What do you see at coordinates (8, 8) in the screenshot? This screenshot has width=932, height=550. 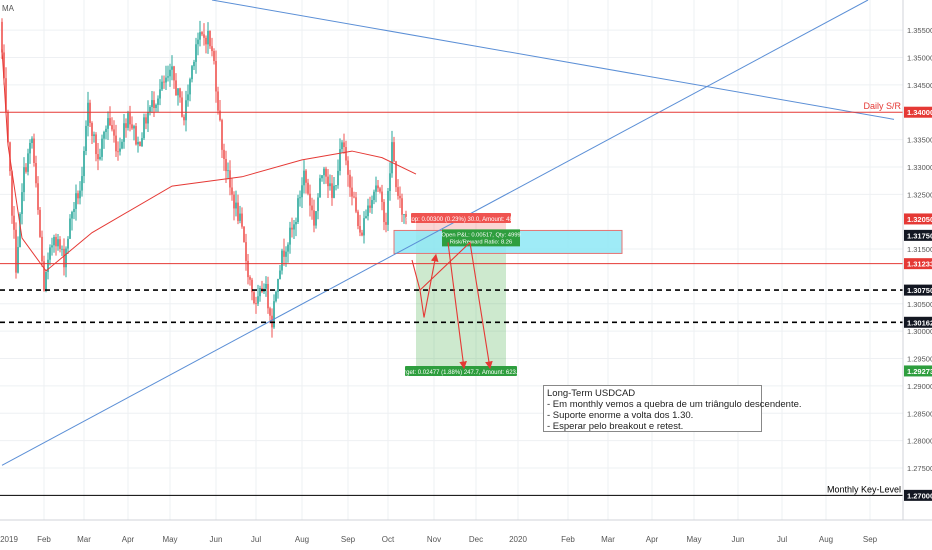 I see `symbol-label: MA` at bounding box center [8, 8].